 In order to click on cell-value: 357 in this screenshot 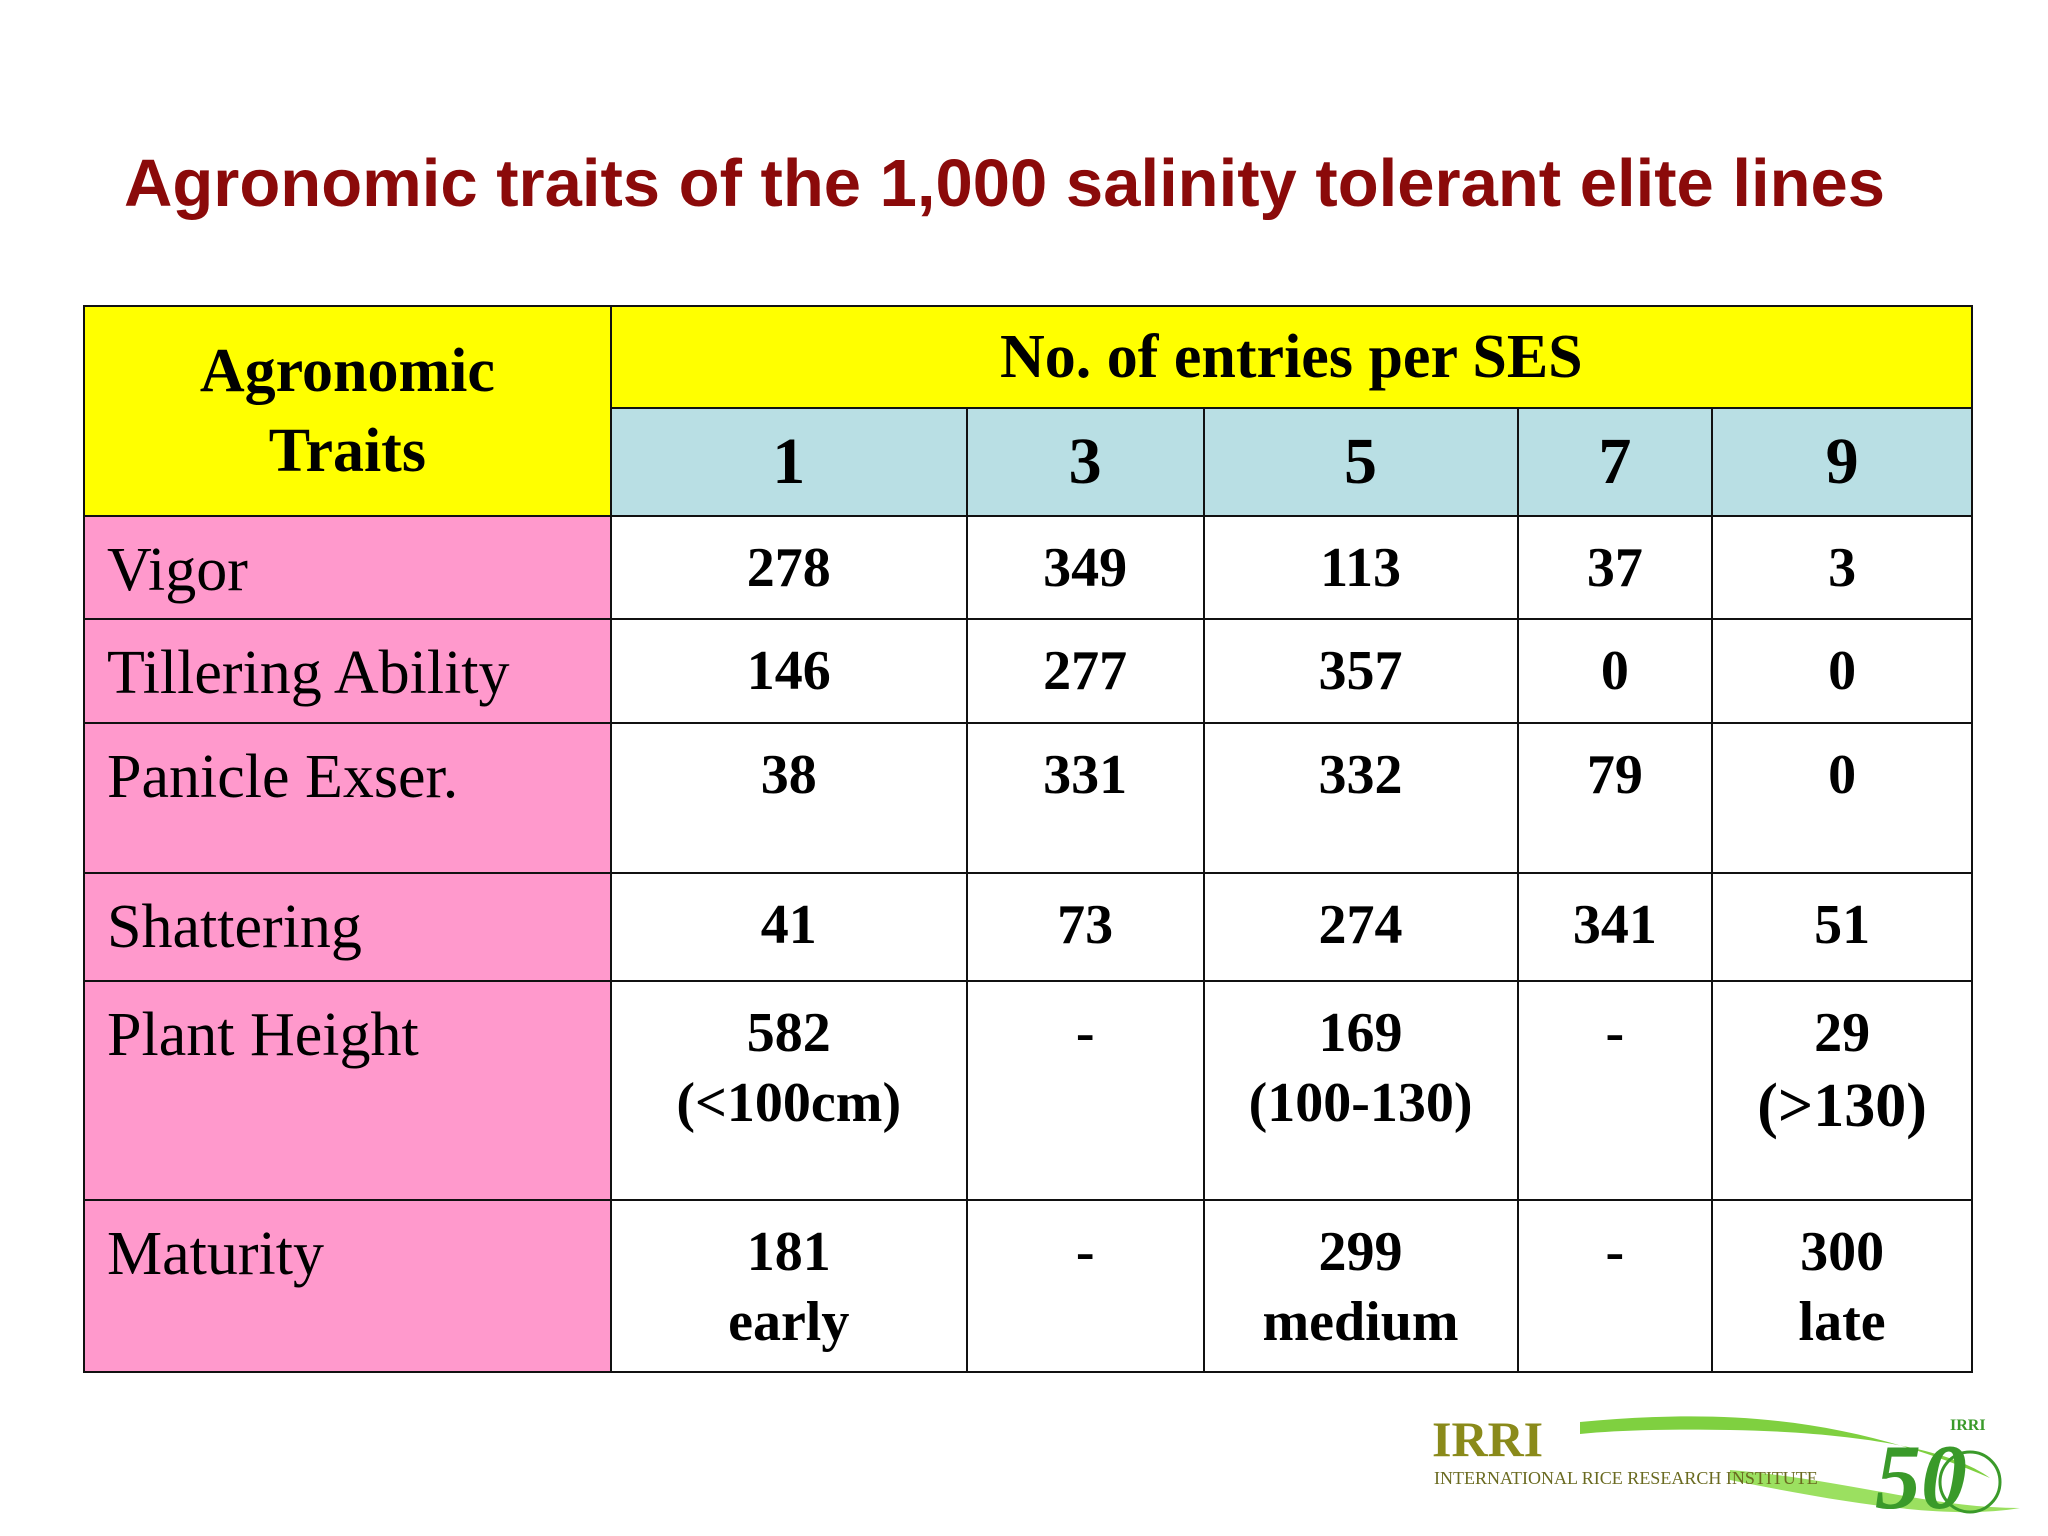, I will do `click(1360, 671)`.